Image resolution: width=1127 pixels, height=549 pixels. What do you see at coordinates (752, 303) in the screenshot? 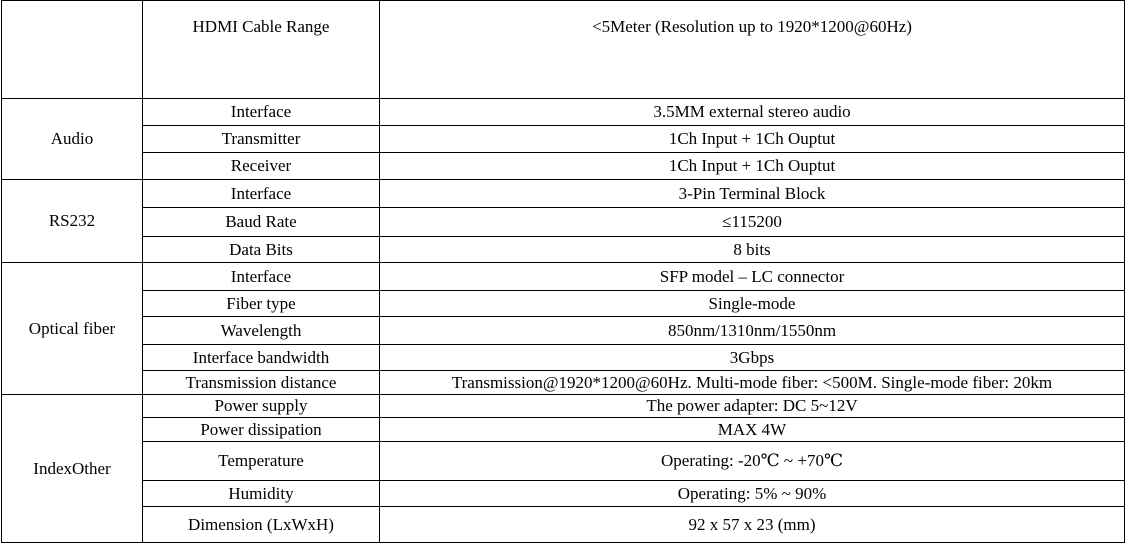
I see `row-value: Single-mode` at bounding box center [752, 303].